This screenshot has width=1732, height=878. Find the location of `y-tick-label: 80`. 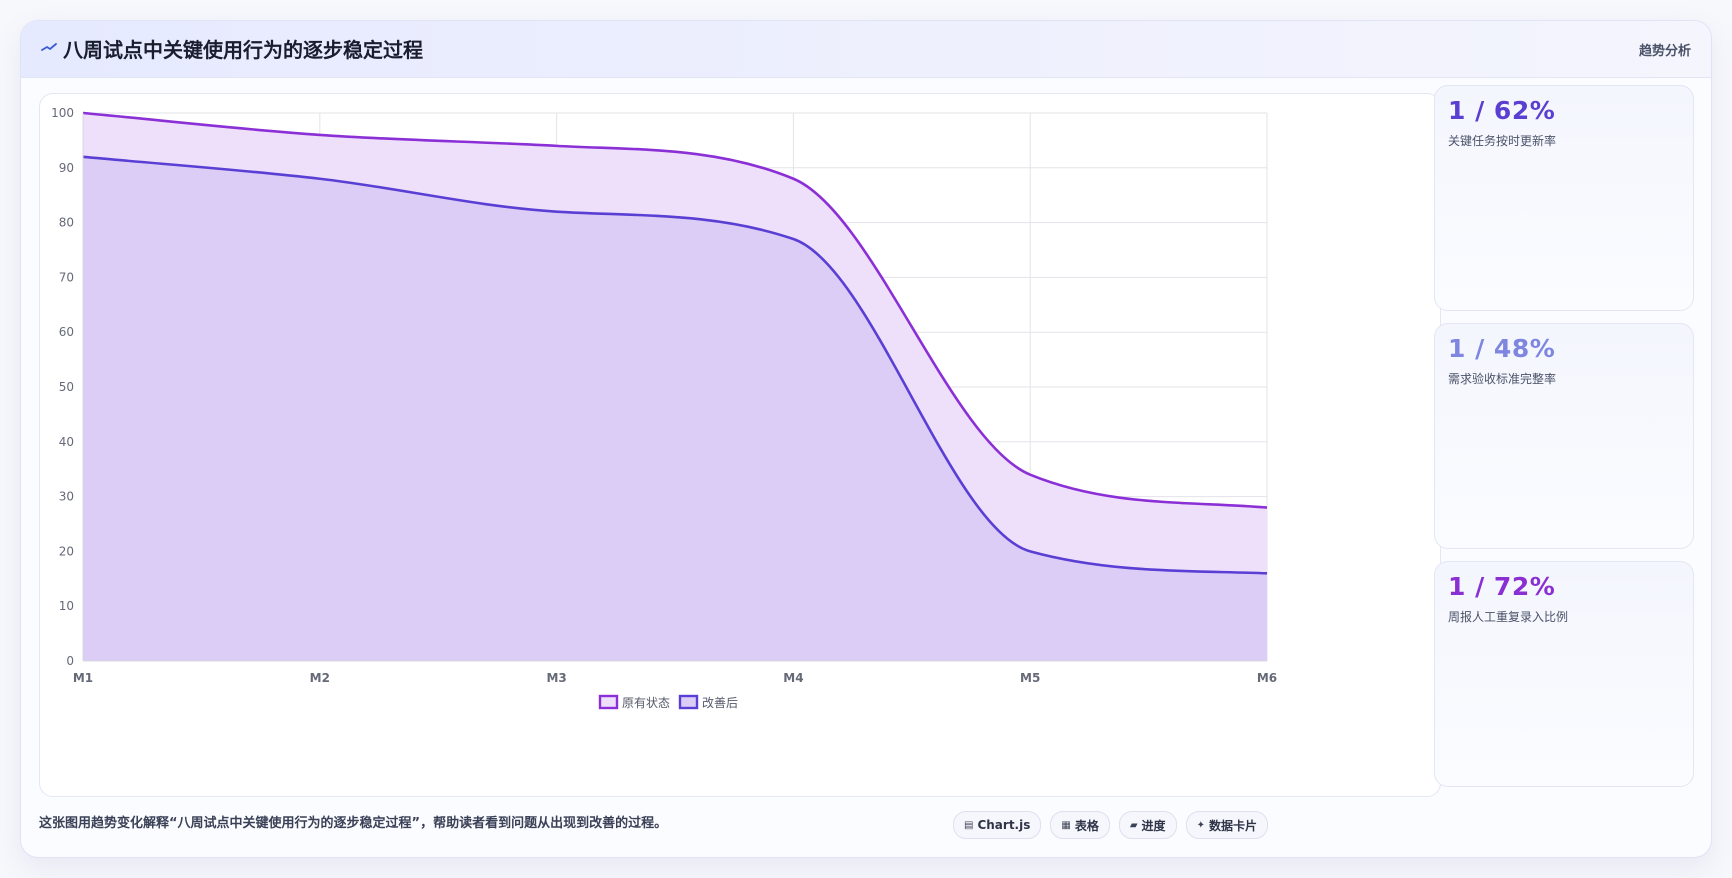

y-tick-label: 80 is located at coordinates (66, 223).